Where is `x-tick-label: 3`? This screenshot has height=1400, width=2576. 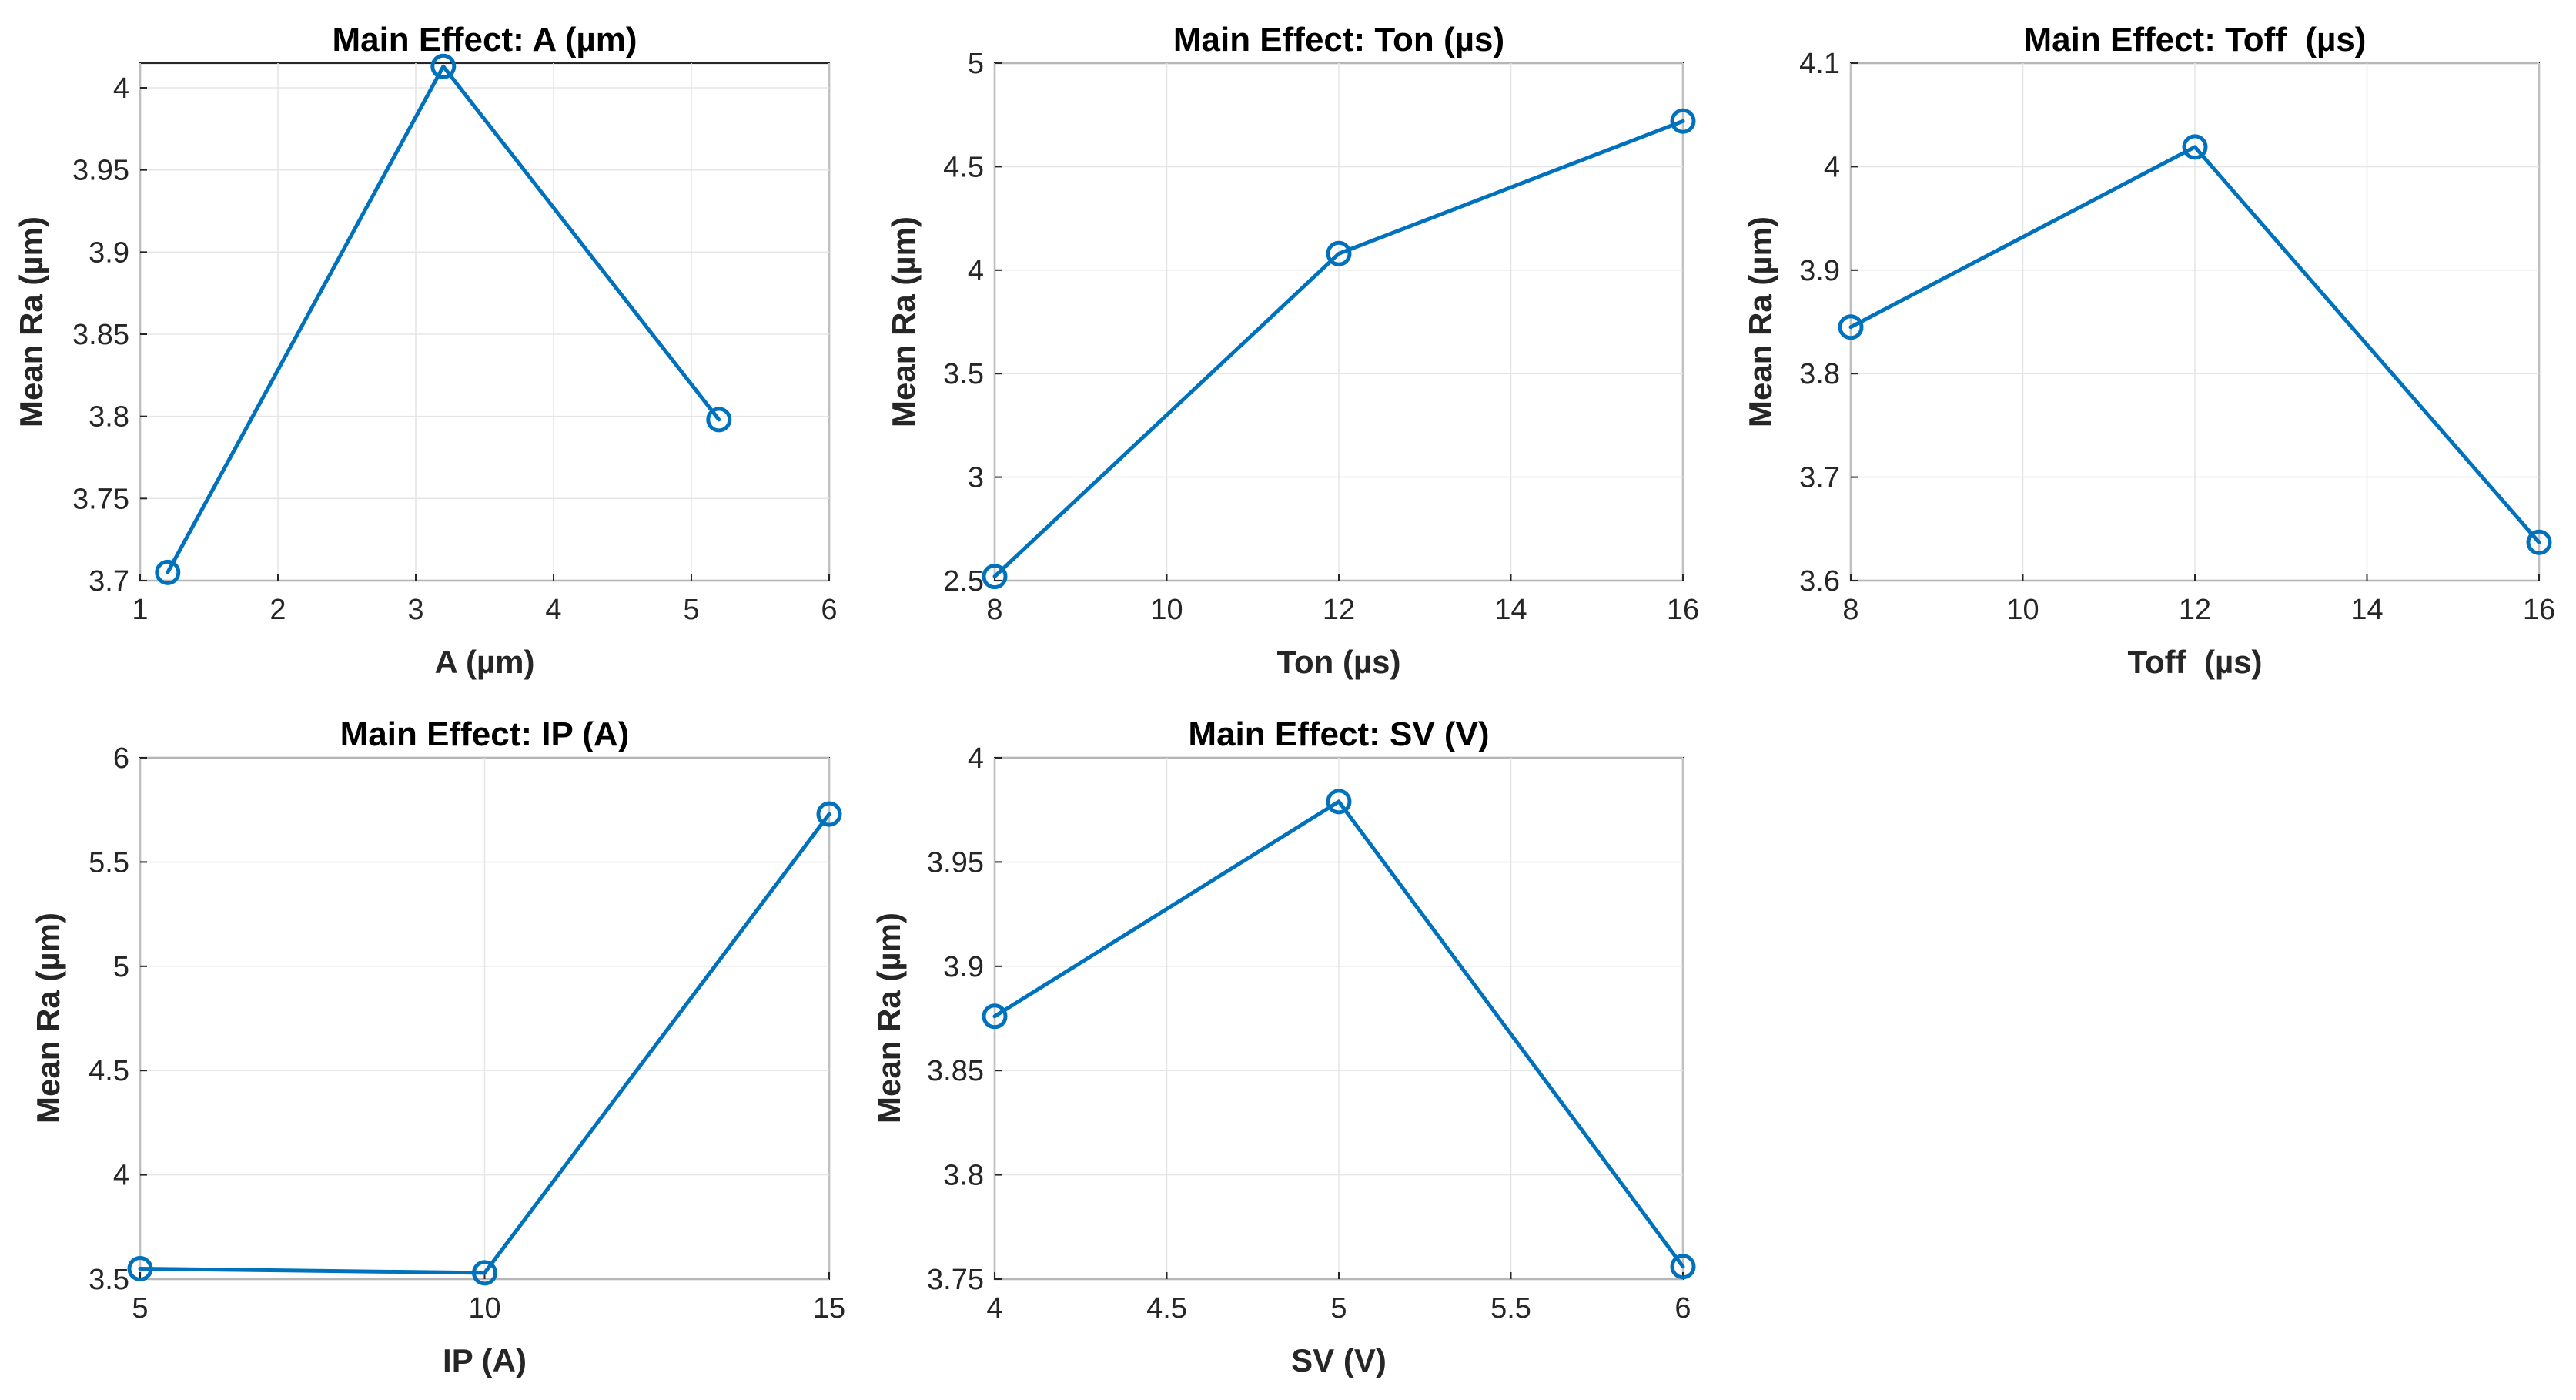 x-tick-label: 3 is located at coordinates (415, 610).